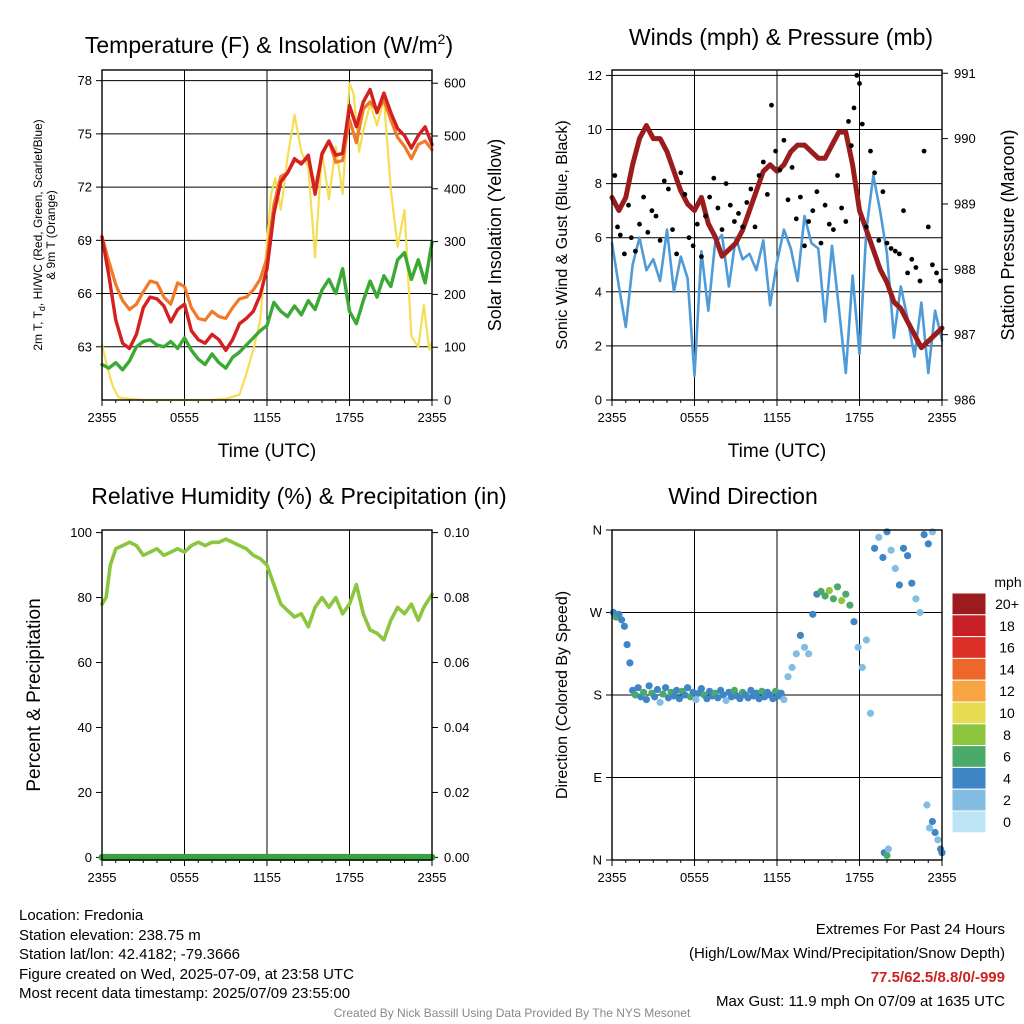  What do you see at coordinates (85, 187) in the screenshot?
I see `y-tick-label: 72` at bounding box center [85, 187].